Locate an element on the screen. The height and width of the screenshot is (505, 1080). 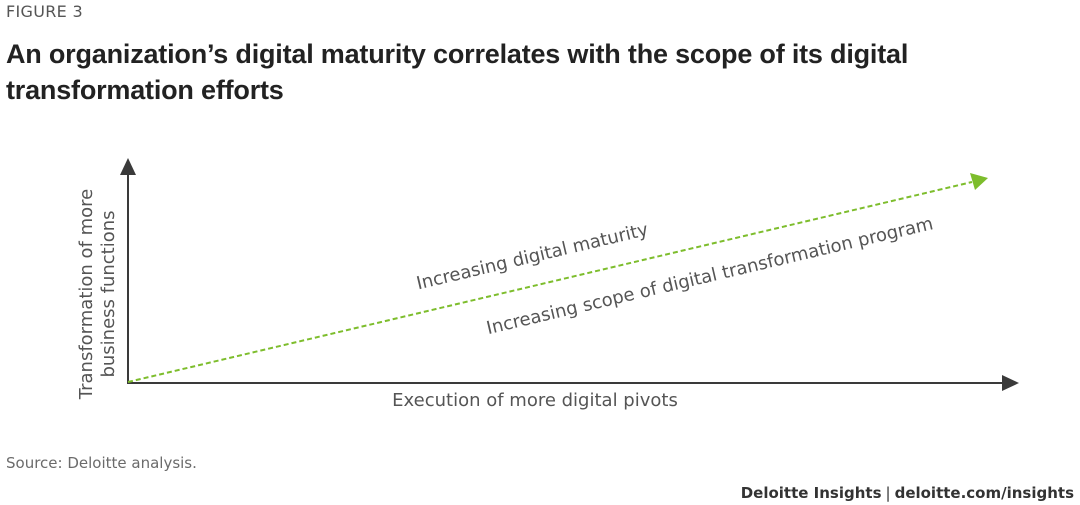
credit-line: Deloitte Insights | deloitte.com/insights is located at coordinates (907, 493).